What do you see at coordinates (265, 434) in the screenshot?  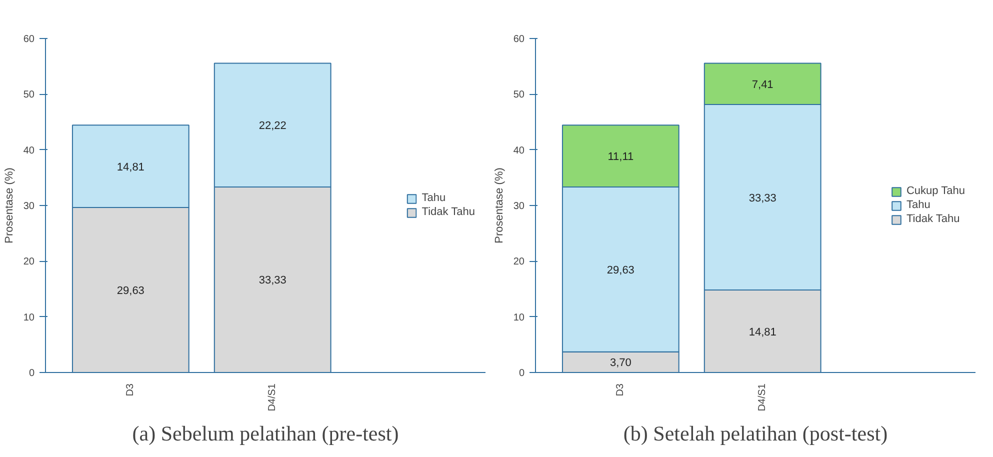 I see `text: (a) Sebelum pelatihan (pre-test)` at bounding box center [265, 434].